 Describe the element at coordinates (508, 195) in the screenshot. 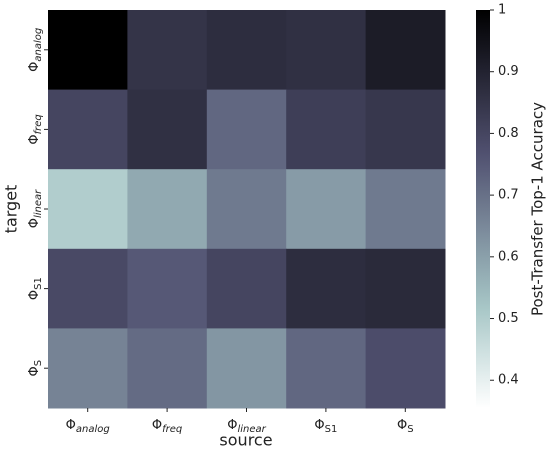

I see `colorbar-tick-label: 0.7` at that location.